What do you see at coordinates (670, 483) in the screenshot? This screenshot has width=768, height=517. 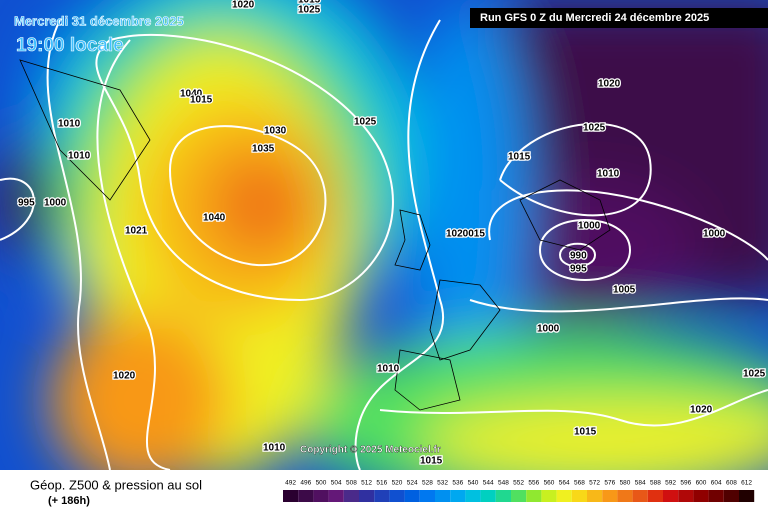 I see `scale-label: 592` at bounding box center [670, 483].